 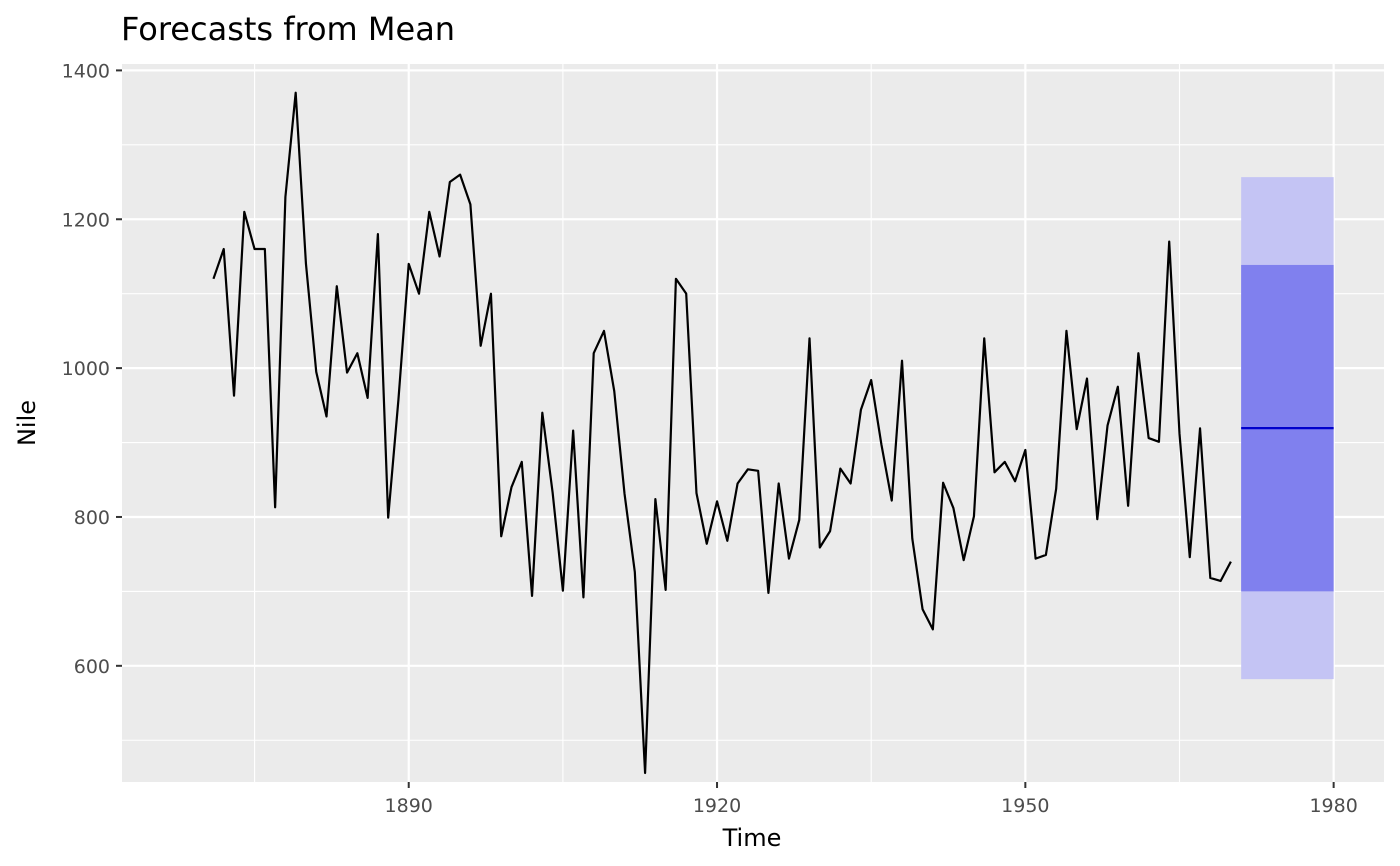 What do you see at coordinates (86, 220) in the screenshot?
I see `y-tick-label: 1200` at bounding box center [86, 220].